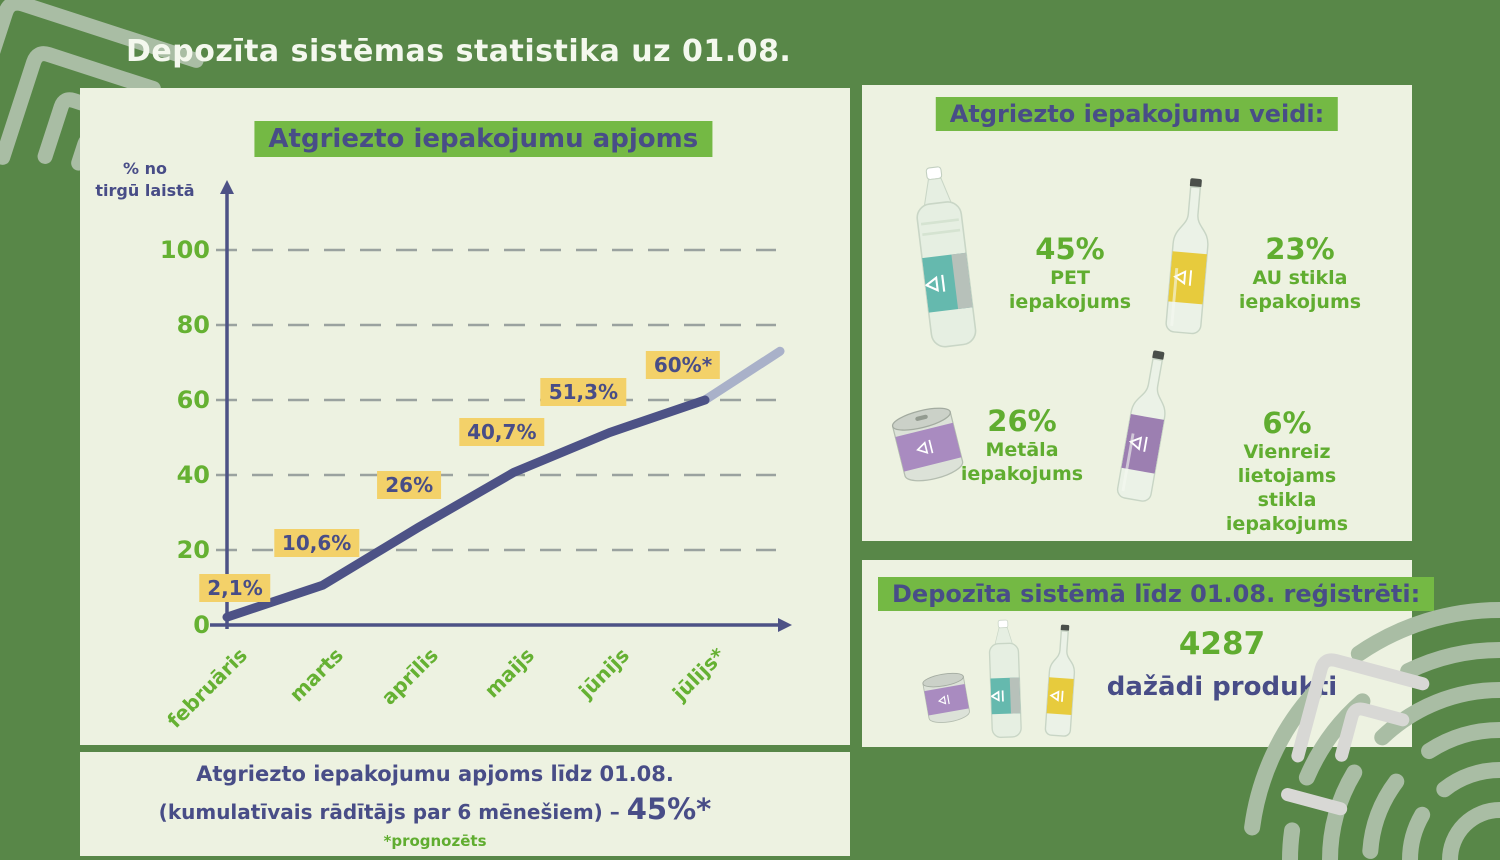 The height and width of the screenshot is (860, 1500). I want to click on y-tick-label: 40, so click(193, 475).